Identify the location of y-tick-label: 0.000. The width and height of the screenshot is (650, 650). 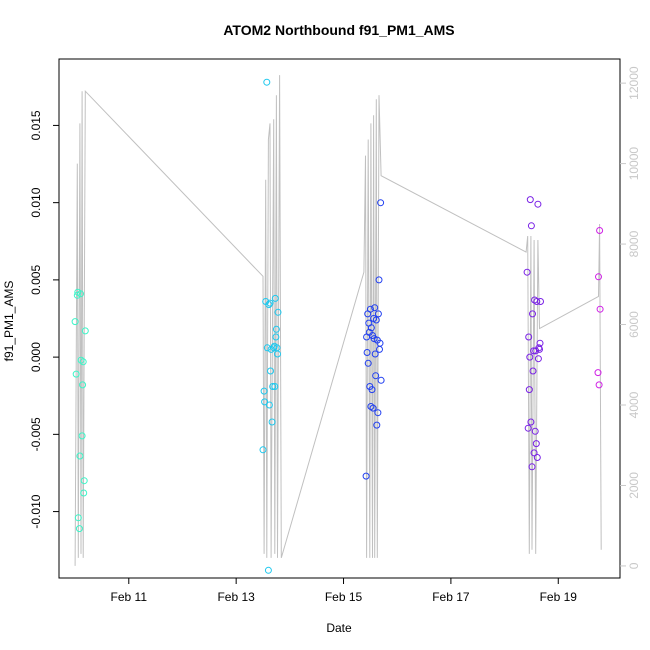
(36, 357).